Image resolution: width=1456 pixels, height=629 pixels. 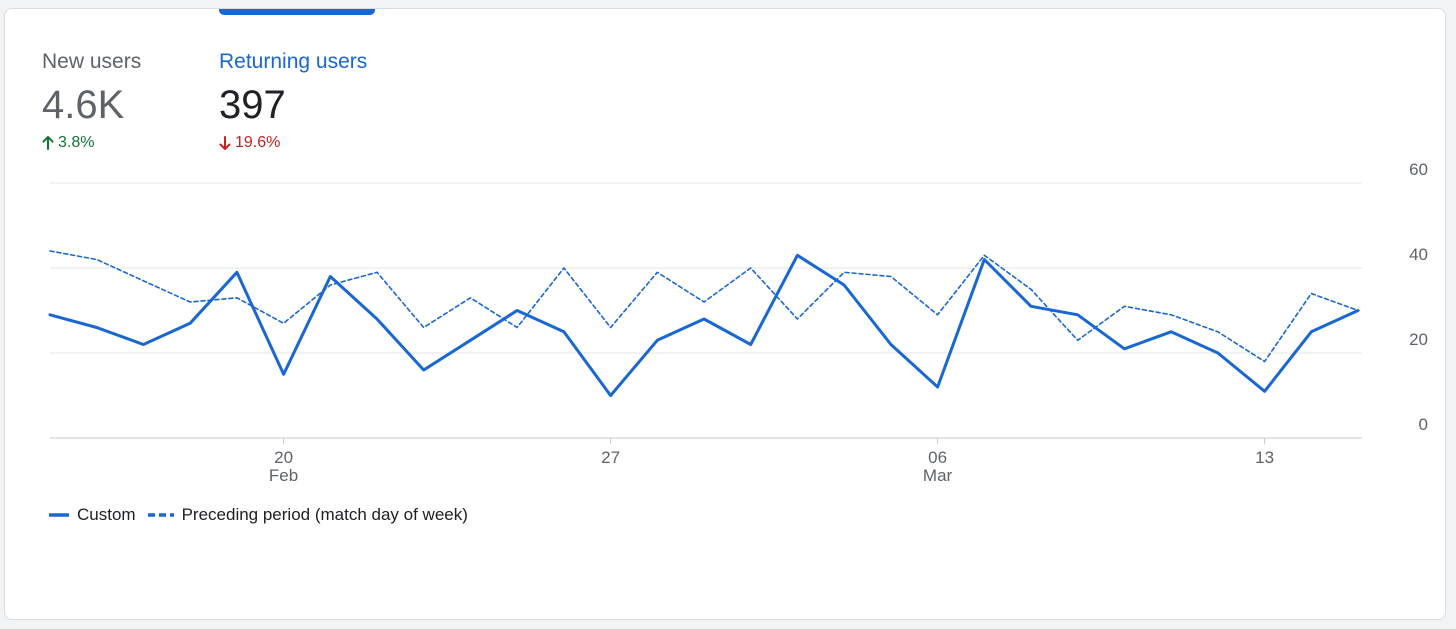 I want to click on legend-item-custom: Custom, so click(x=92, y=515).